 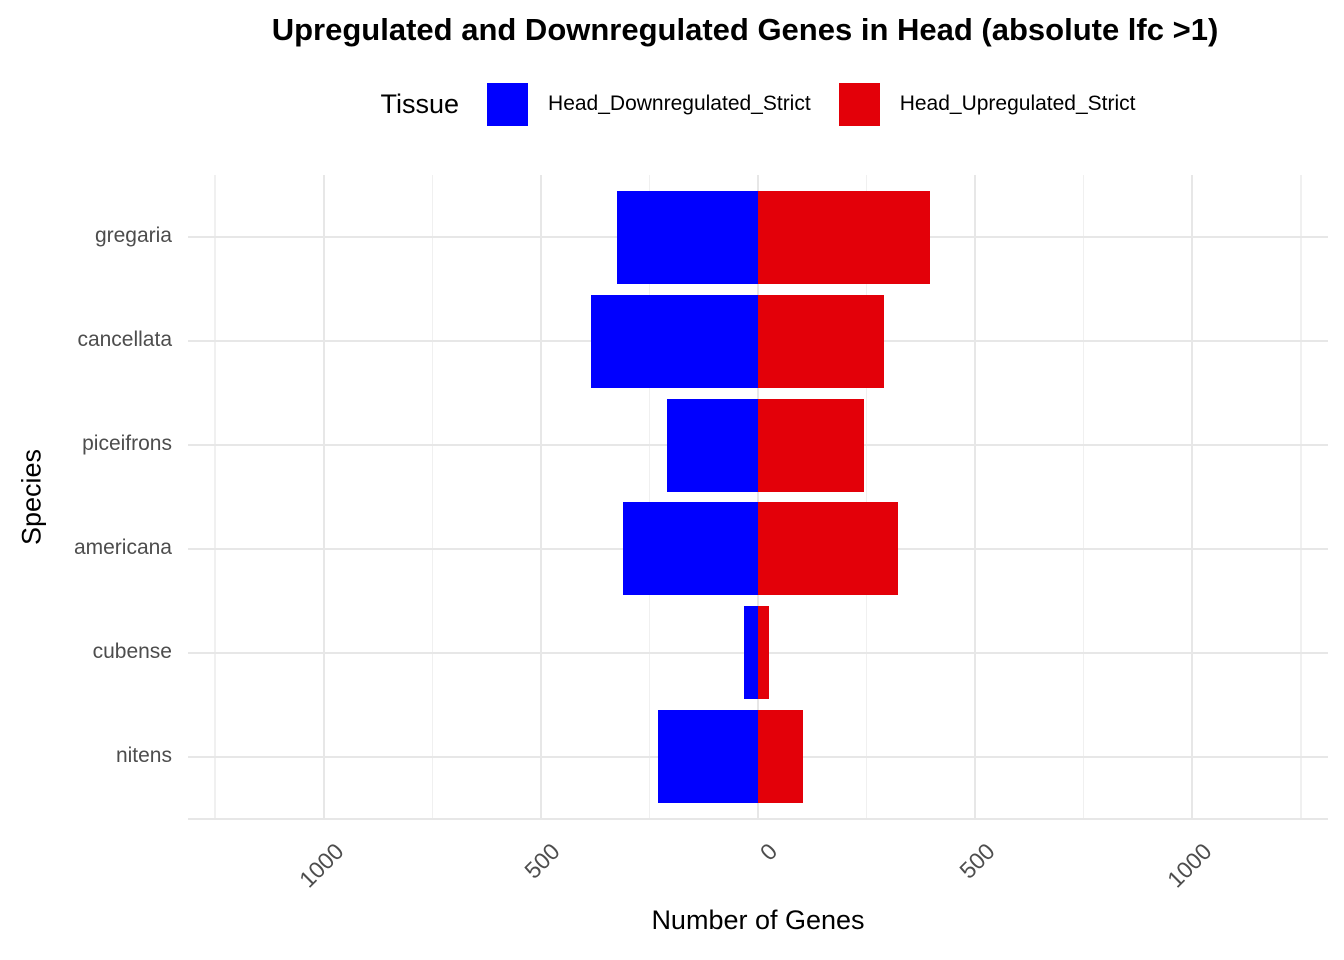 I want to click on y-tick-label-cancellata: cancellata, so click(x=124, y=340).